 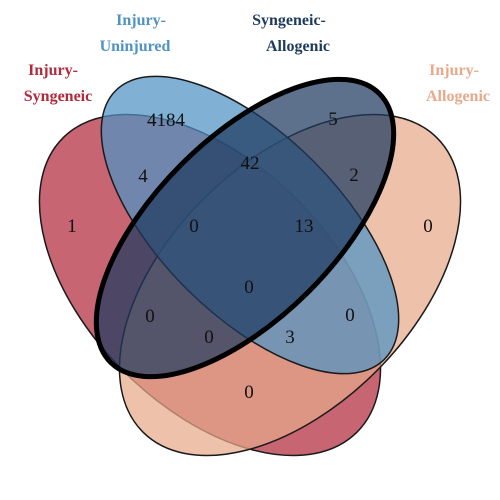 I want to click on set-label-injury-allogenic: Injury- Allogenic, so click(x=458, y=83).